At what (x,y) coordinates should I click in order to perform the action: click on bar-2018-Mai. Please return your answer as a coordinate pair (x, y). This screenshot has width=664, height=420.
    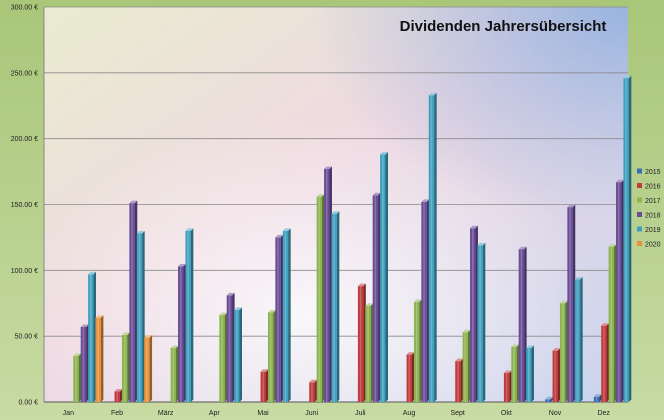
    Looking at the image, I should click on (279, 318).